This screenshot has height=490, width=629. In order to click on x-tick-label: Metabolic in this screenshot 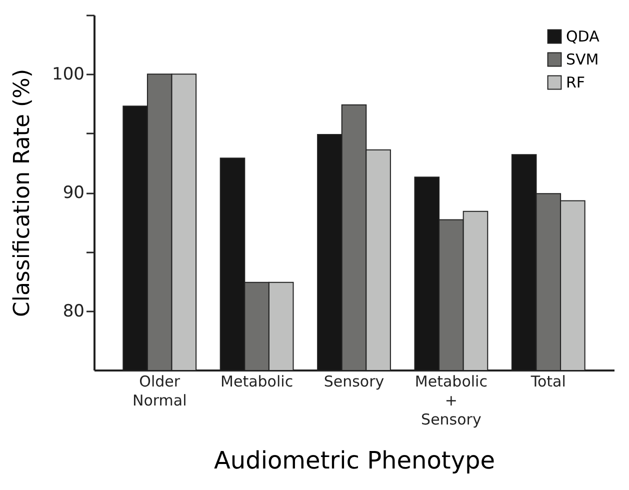, I will do `click(257, 381)`.